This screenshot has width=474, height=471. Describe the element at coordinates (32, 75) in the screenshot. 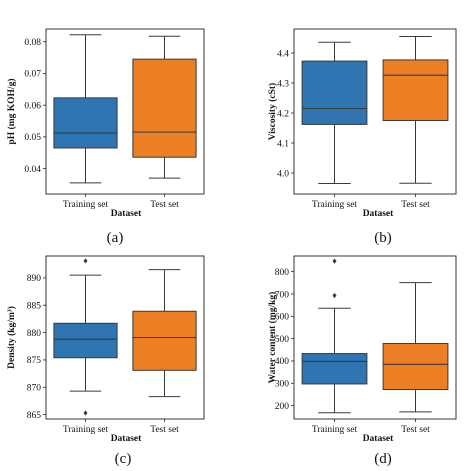

I see `y-tick-label: 0.07` at that location.